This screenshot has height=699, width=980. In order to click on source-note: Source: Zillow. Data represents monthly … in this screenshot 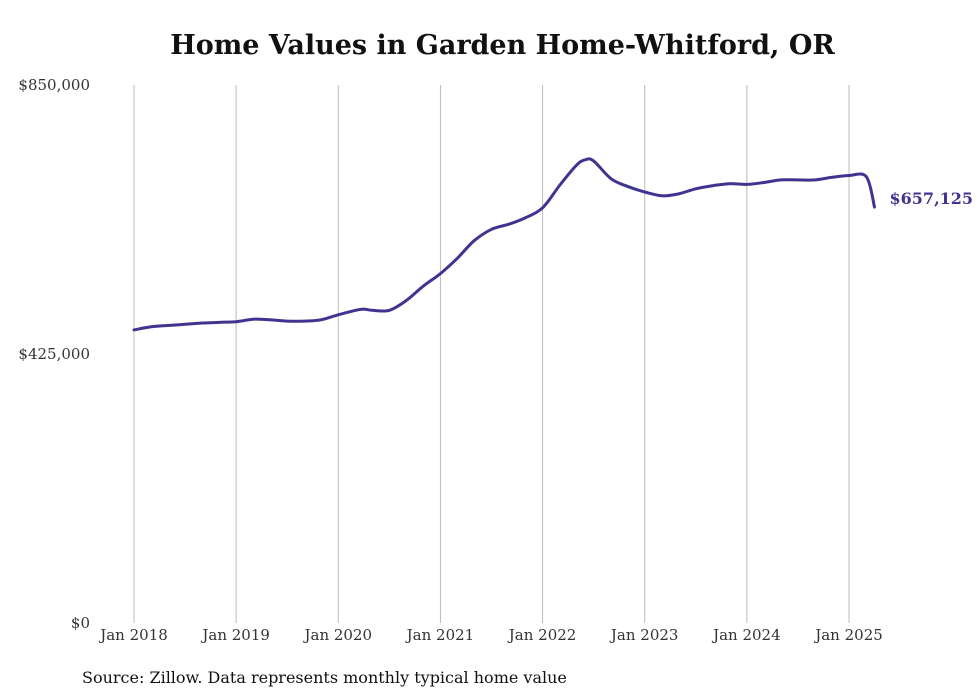, I will do `click(324, 677)`.